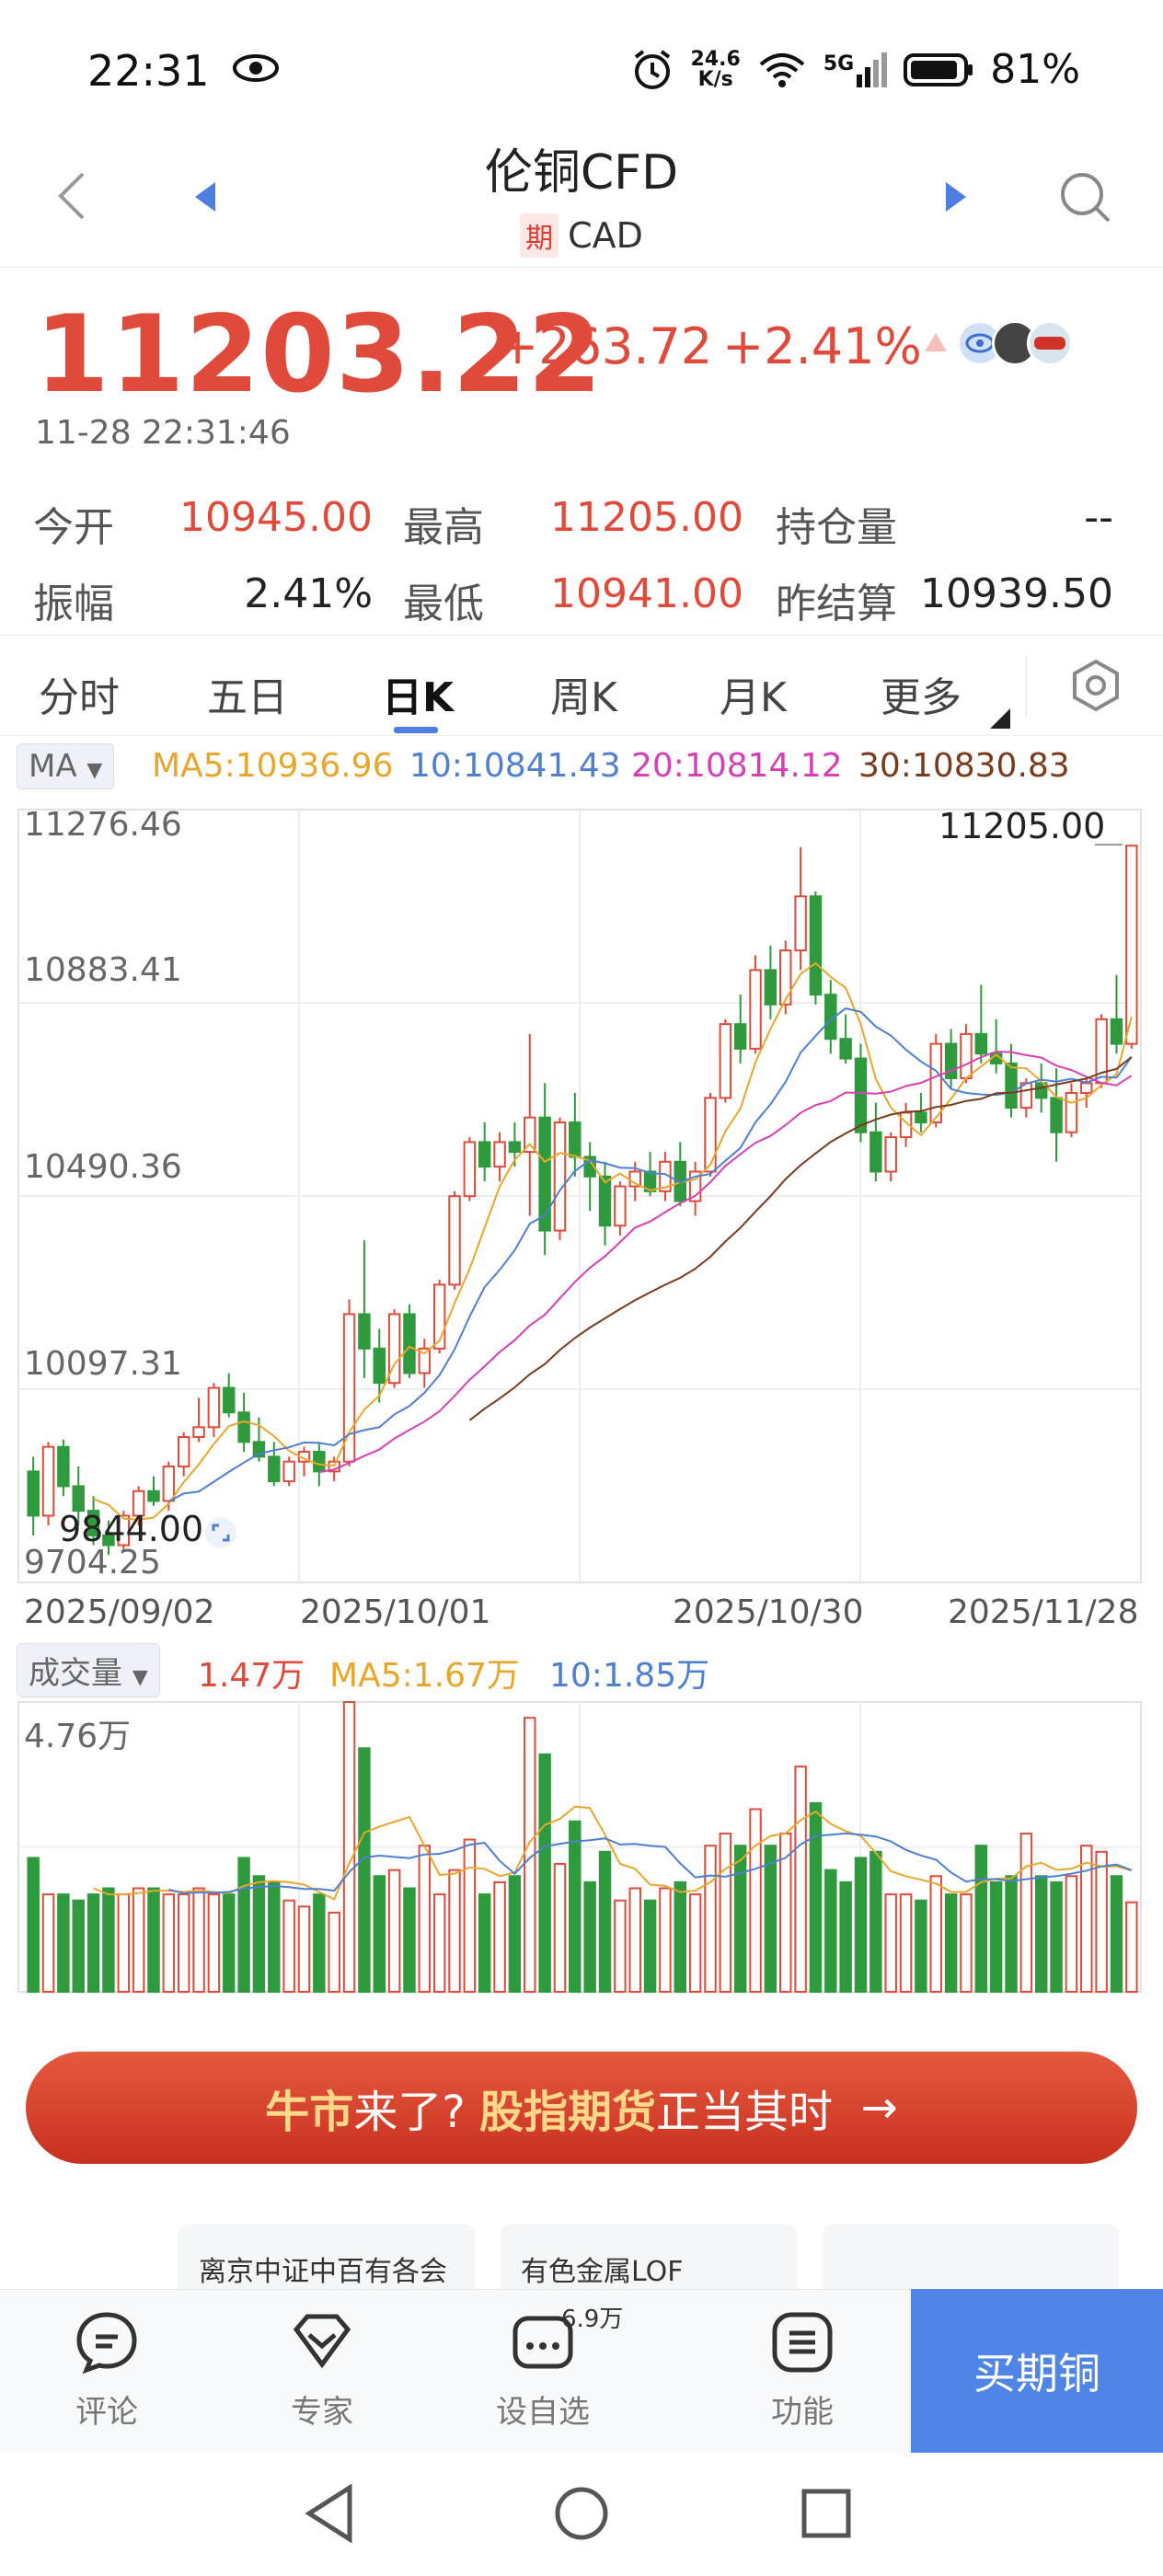  I want to click on watchlist-count-badge: 6.9万, so click(592, 2319).